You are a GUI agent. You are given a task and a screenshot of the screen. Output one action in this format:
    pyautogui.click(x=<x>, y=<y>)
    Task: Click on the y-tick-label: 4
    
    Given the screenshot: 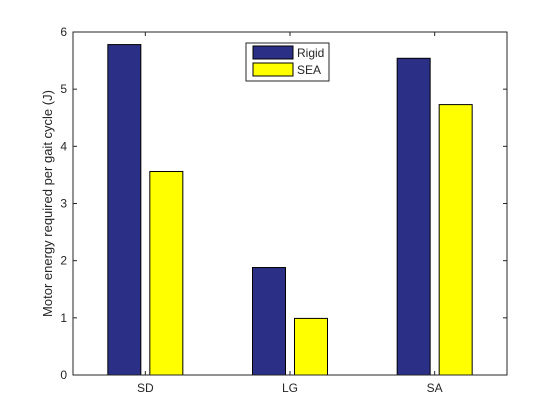 What is the action you would take?
    pyautogui.click(x=63, y=146)
    